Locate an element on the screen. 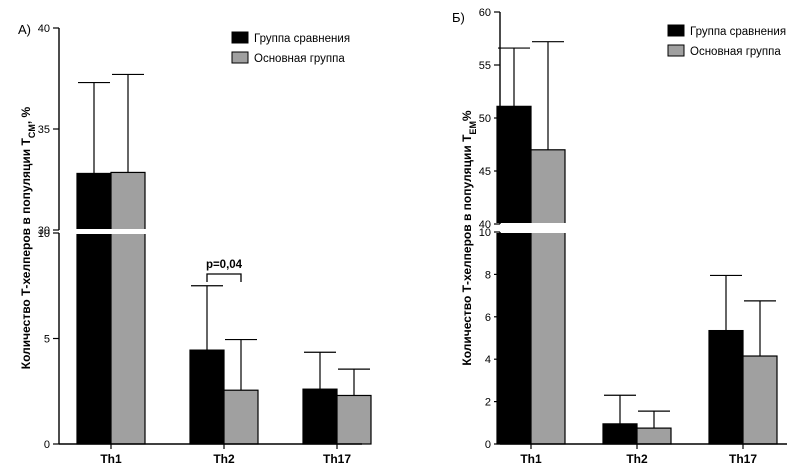 Image resolution: width=812 pixels, height=469 pixels. panel-label: А) is located at coordinates (24, 29).